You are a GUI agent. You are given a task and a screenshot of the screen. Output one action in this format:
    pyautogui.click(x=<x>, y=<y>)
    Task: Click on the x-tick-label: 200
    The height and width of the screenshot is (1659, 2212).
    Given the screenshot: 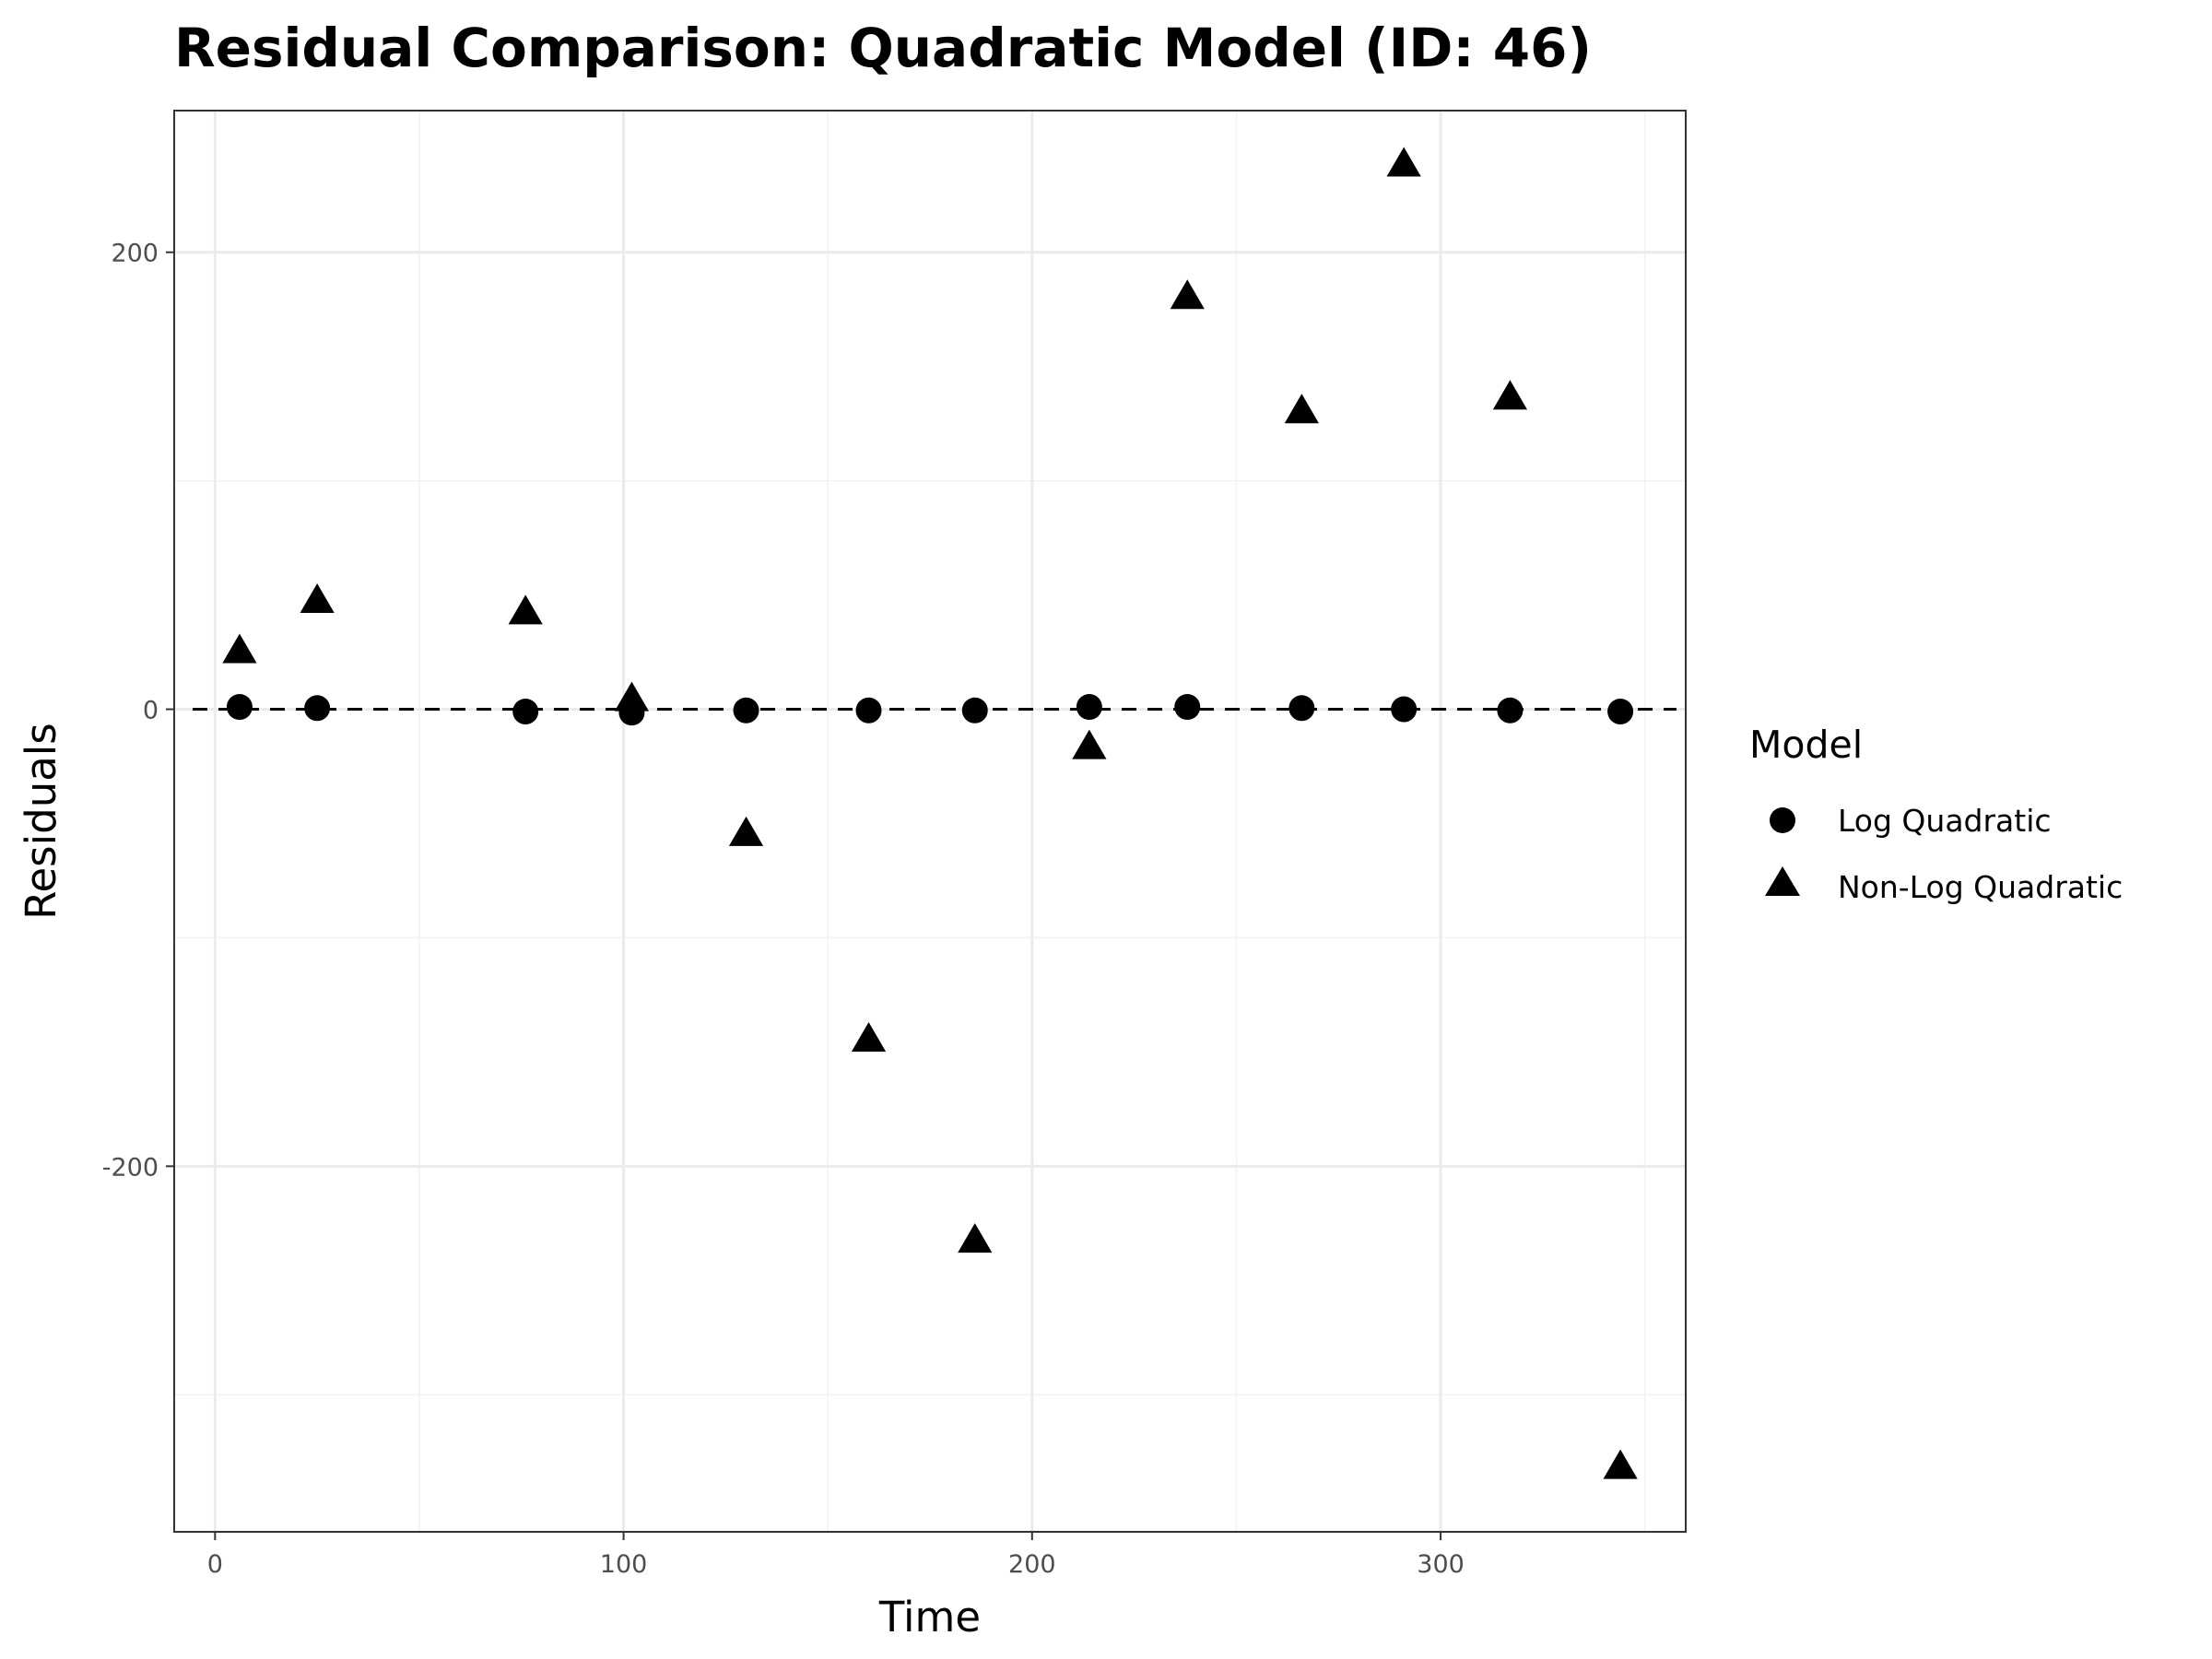 What is the action you would take?
    pyautogui.click(x=1032, y=1564)
    